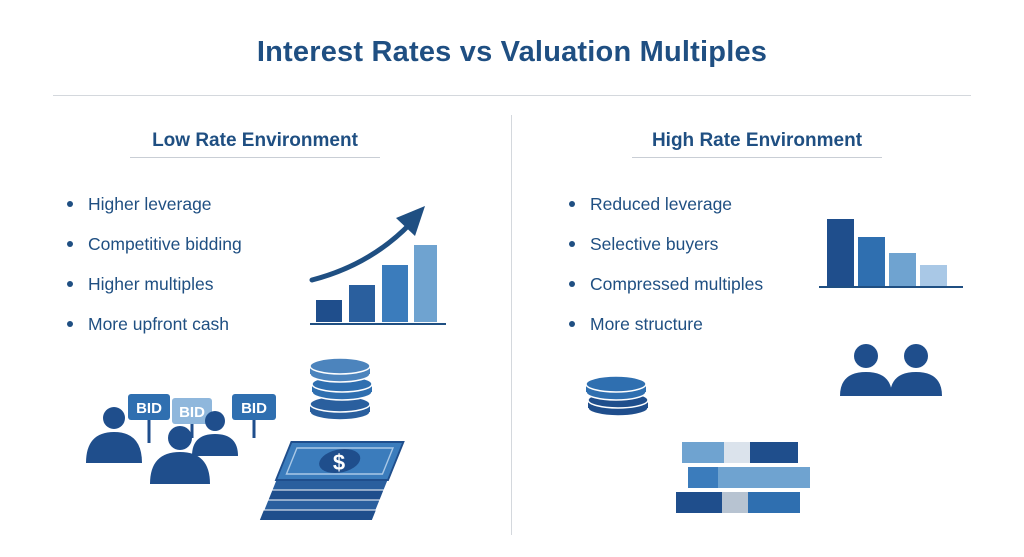  I want to click on bullet-text: More structure, so click(646, 324).